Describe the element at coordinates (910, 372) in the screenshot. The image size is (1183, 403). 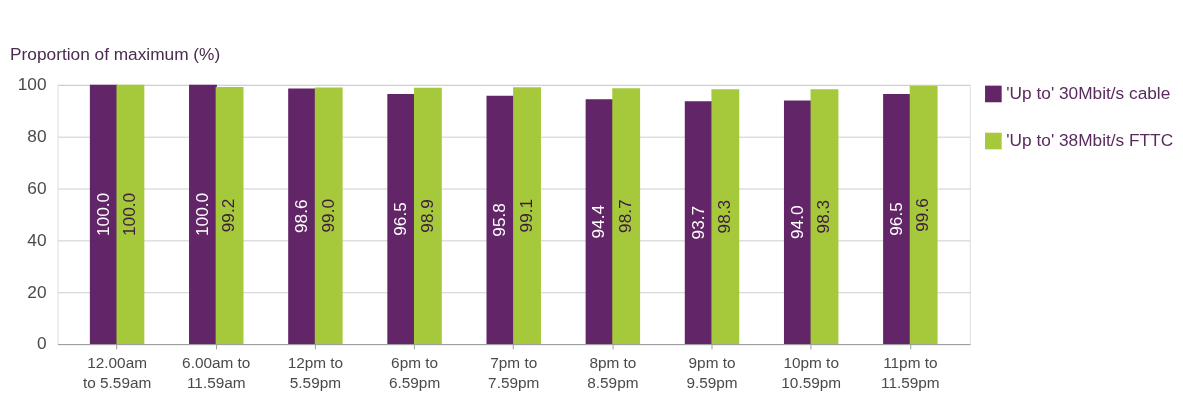
I see `x-tick-label: 11pm to 11.59pm` at that location.